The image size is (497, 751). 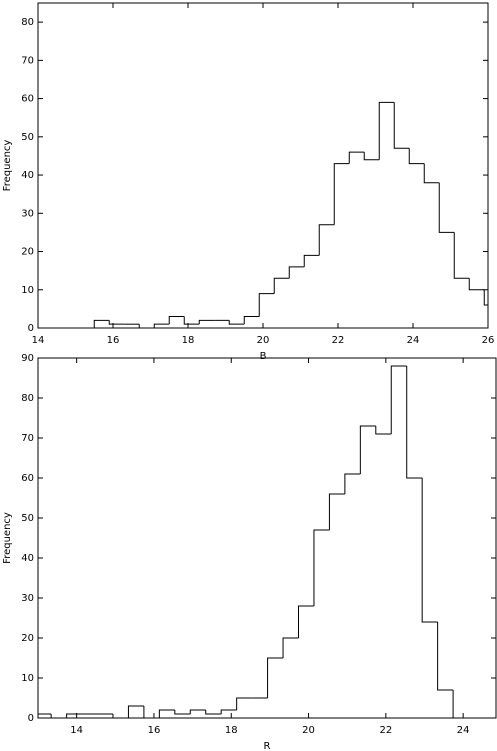 I want to click on x-axis-label: B, so click(x=263, y=356).